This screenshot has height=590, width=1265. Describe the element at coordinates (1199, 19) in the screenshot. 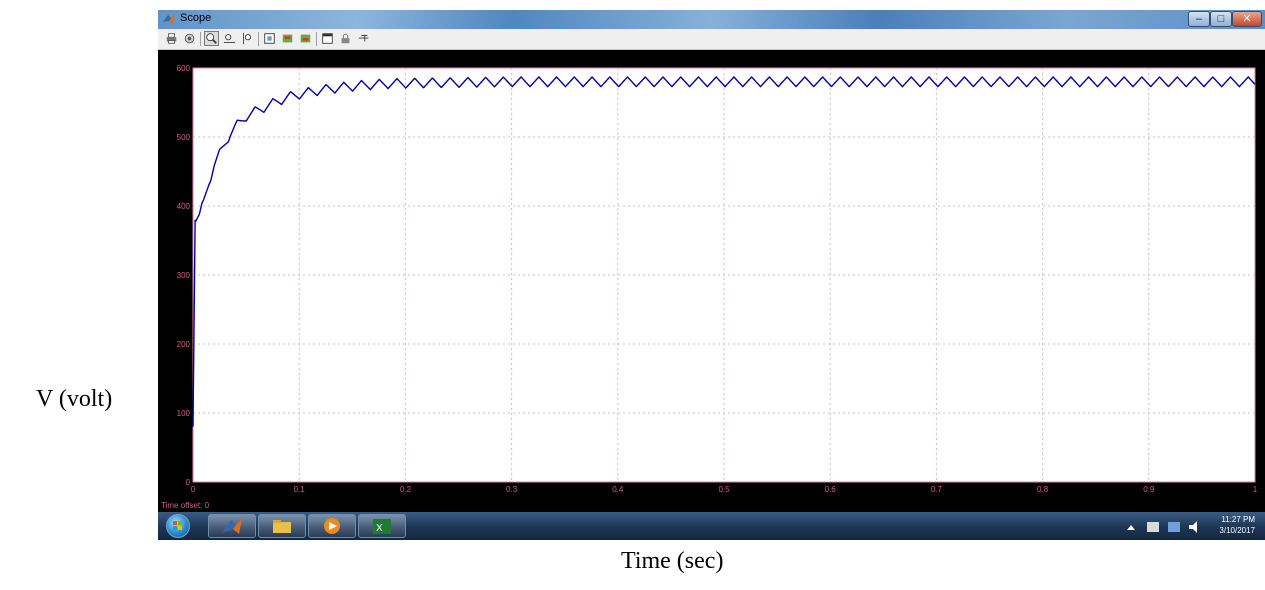

I see `minimize-button: –` at that location.